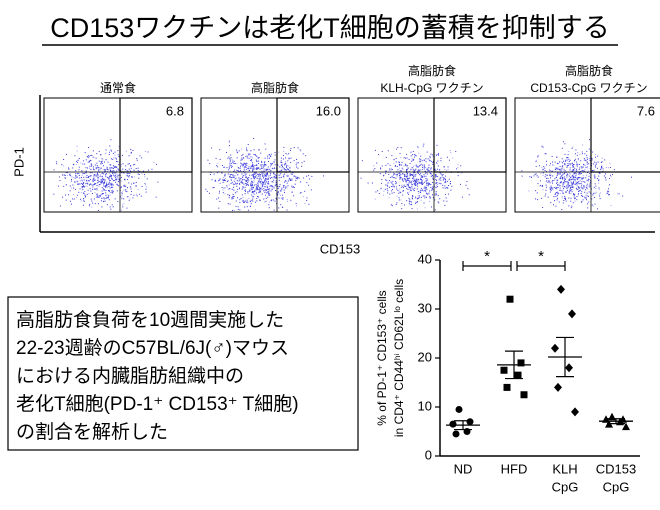  Describe the element at coordinates (118, 87) in the screenshot. I see `panel-header: 通常食` at that location.